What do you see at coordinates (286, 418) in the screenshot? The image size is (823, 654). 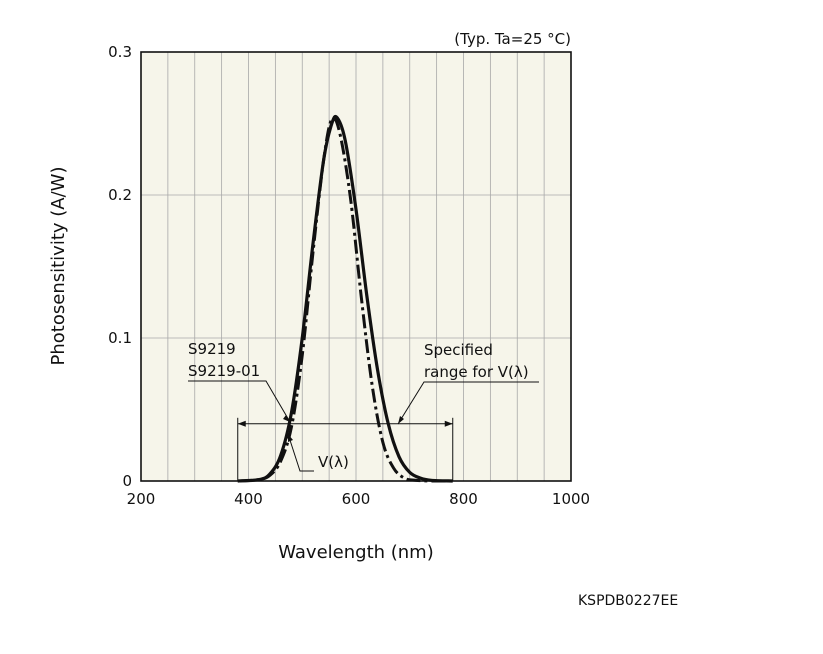 I see `device-leader-arrowhead` at bounding box center [286, 418].